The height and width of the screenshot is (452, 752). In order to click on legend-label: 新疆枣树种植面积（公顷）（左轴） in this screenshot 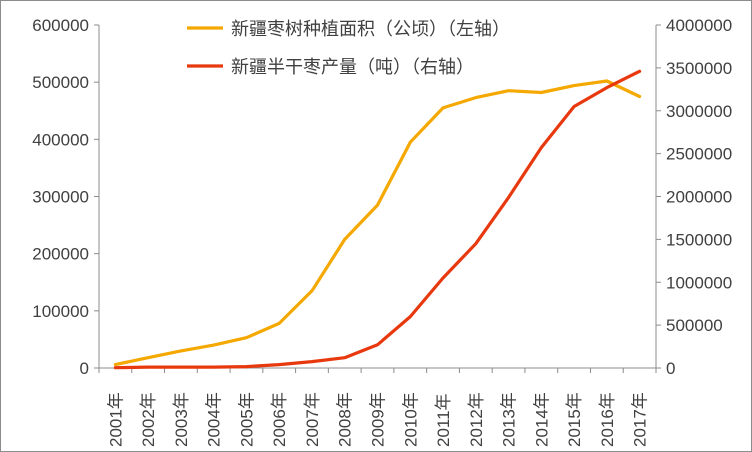, I will do `click(370, 29)`.